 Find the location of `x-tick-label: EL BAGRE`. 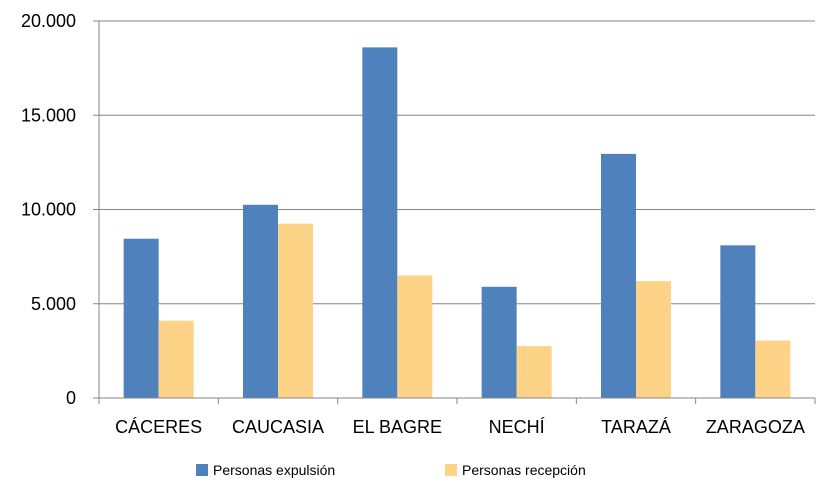

x-tick-label: EL BAGRE is located at coordinates (397, 427).